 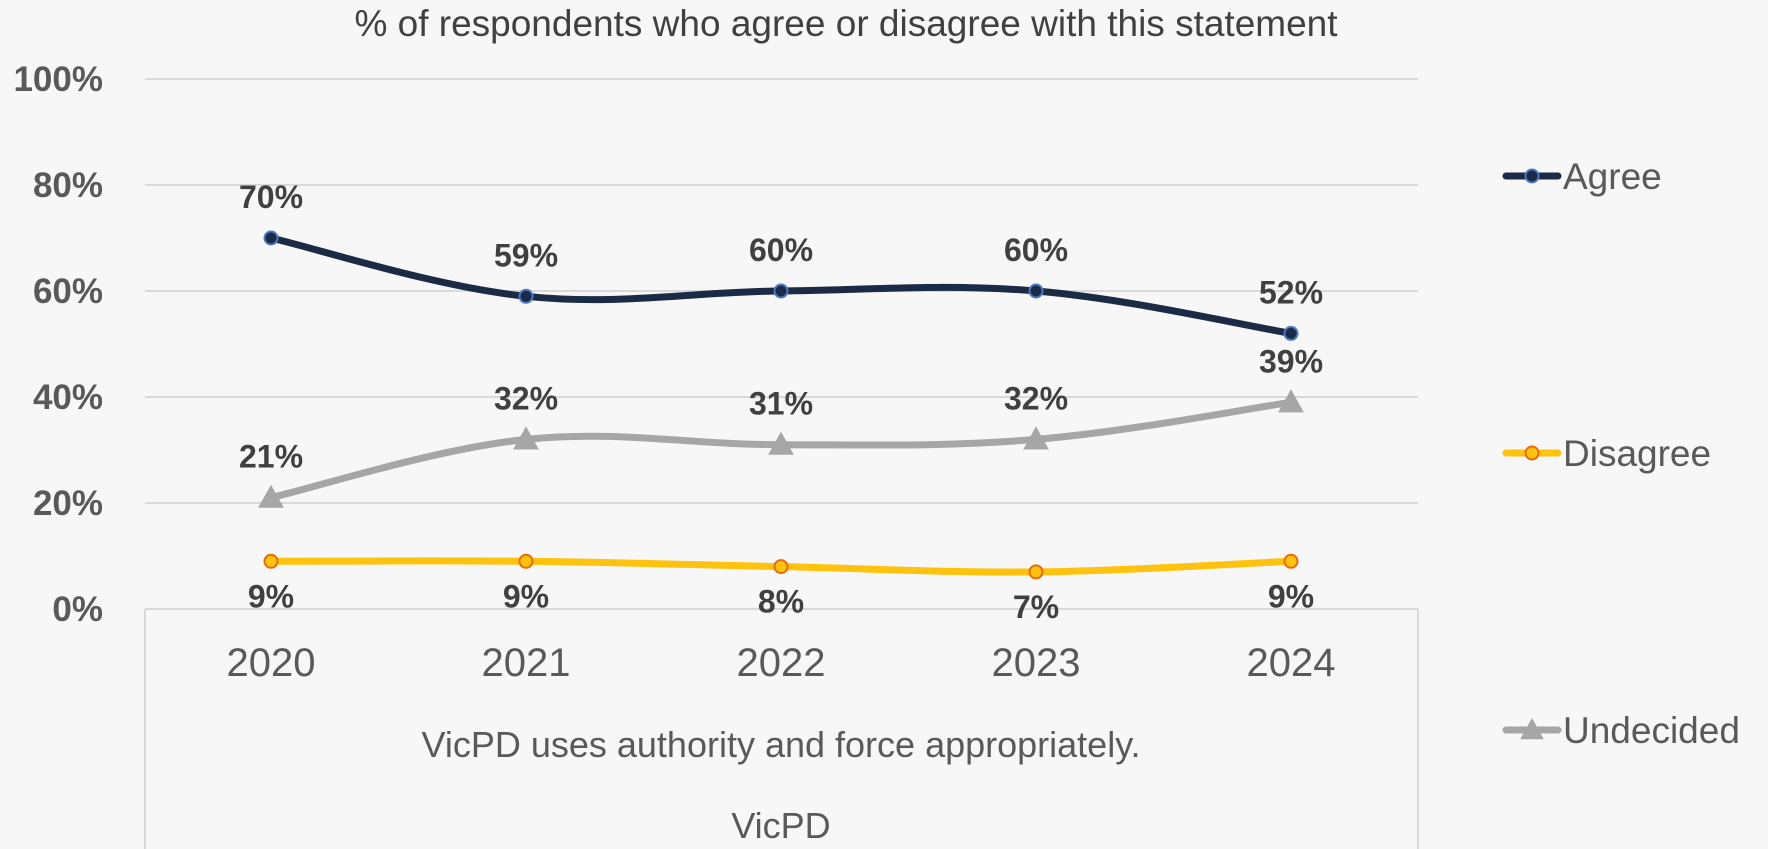 I want to click on x-tick-label: 2024, so click(x=1291, y=663).